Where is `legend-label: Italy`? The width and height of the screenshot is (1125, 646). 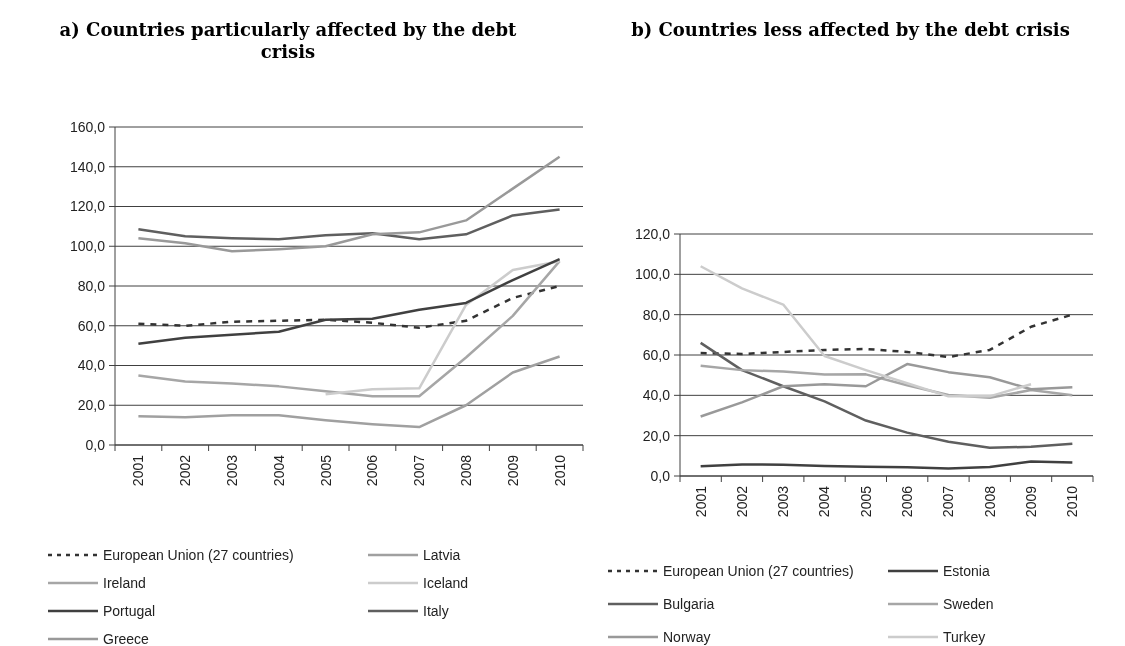
legend-label: Italy is located at coordinates (436, 610).